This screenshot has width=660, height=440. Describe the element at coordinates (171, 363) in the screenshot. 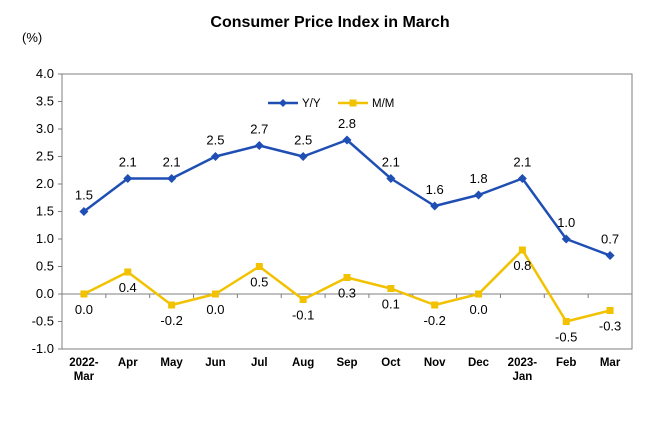

I see `x-tick-label: May` at that location.